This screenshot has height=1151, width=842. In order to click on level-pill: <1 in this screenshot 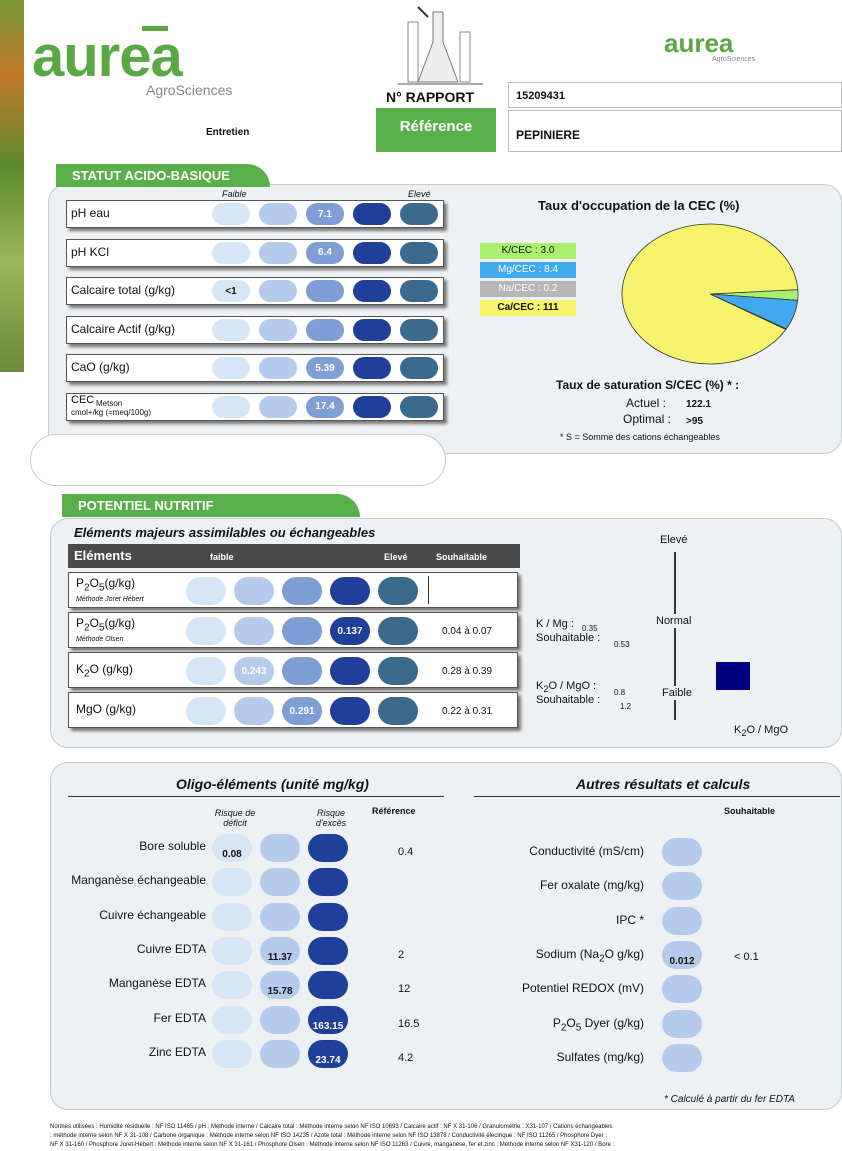, I will do `click(231, 291)`.